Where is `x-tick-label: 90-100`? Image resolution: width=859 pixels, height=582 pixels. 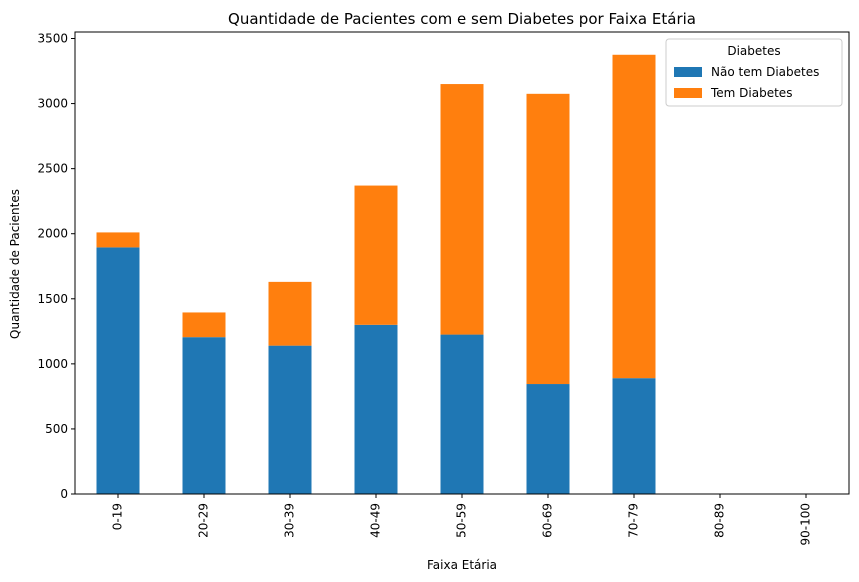 x-tick-label: 90-100 is located at coordinates (806, 524).